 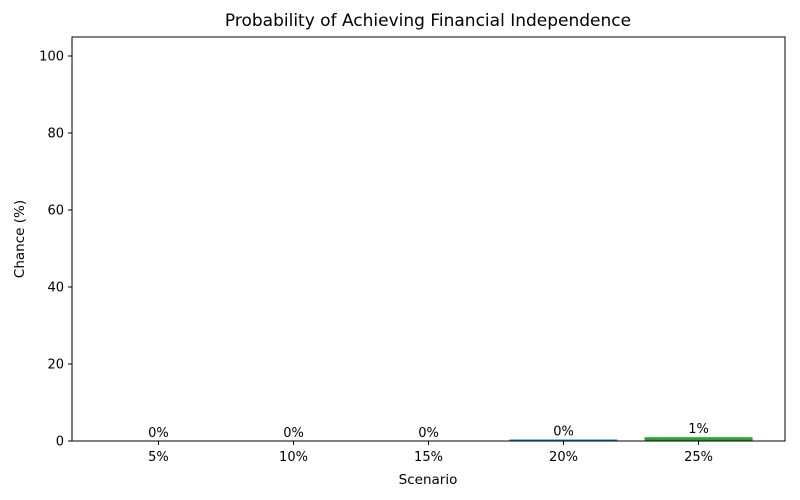 What do you see at coordinates (55, 365) in the screenshot?
I see `y-tick-label: 20` at bounding box center [55, 365].